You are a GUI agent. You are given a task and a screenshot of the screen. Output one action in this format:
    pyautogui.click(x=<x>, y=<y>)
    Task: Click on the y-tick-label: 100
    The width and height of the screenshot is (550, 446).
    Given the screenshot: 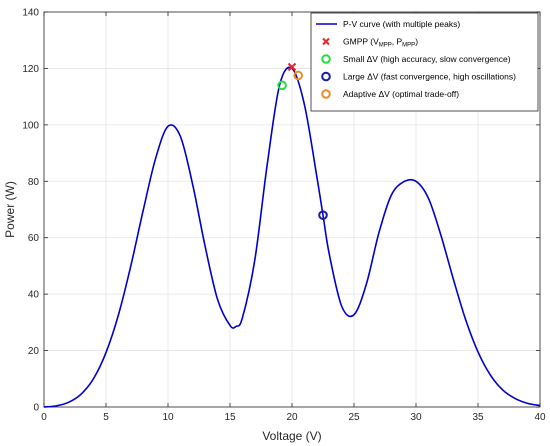 What is the action you would take?
    pyautogui.click(x=30, y=125)
    